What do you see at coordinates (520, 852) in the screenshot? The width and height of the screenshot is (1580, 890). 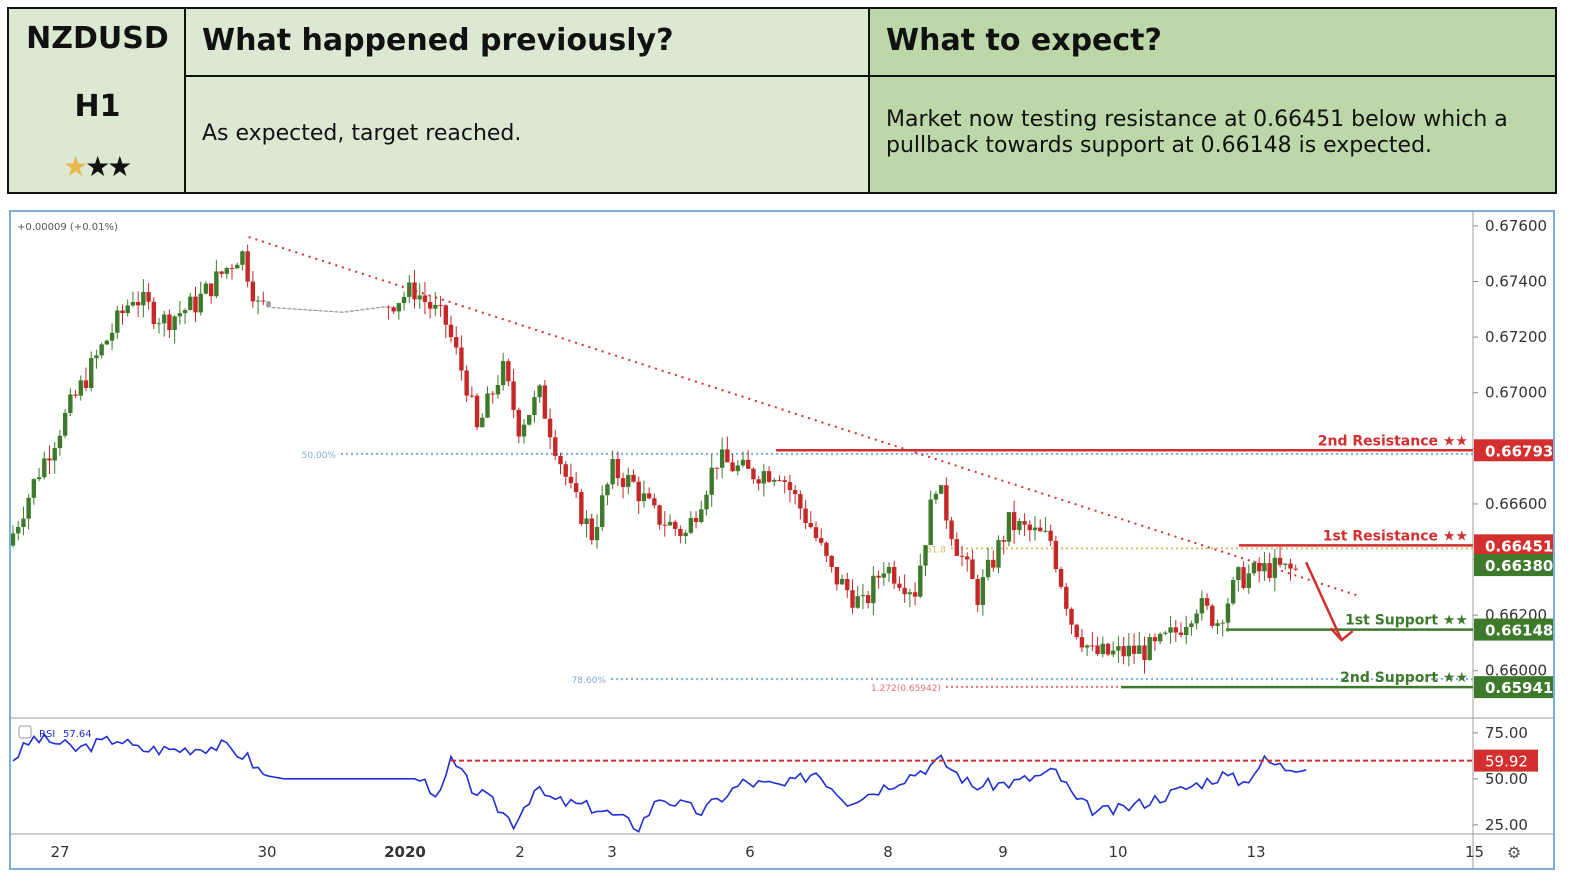 I see `x-tick-label: 2` at bounding box center [520, 852].